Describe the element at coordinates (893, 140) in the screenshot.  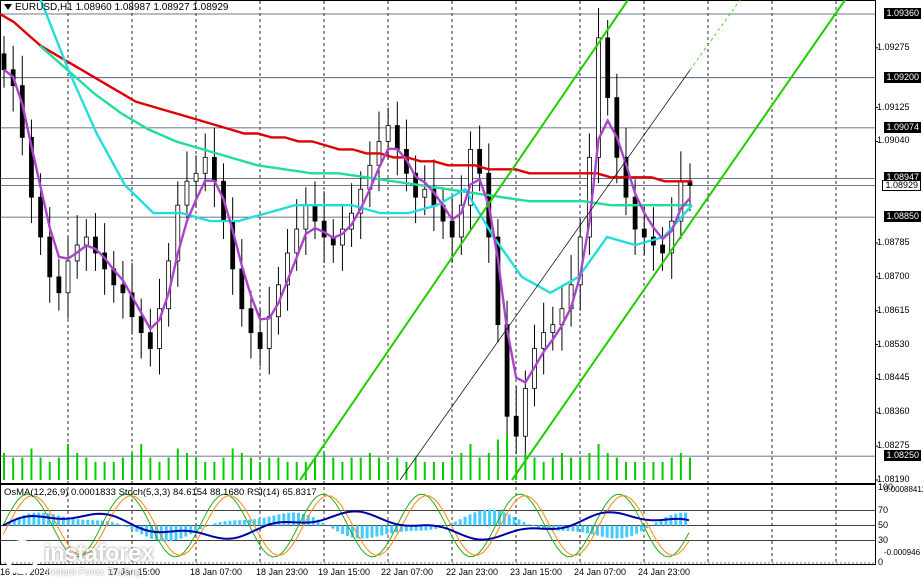
I see `price-tick-label: 1.09040` at that location.